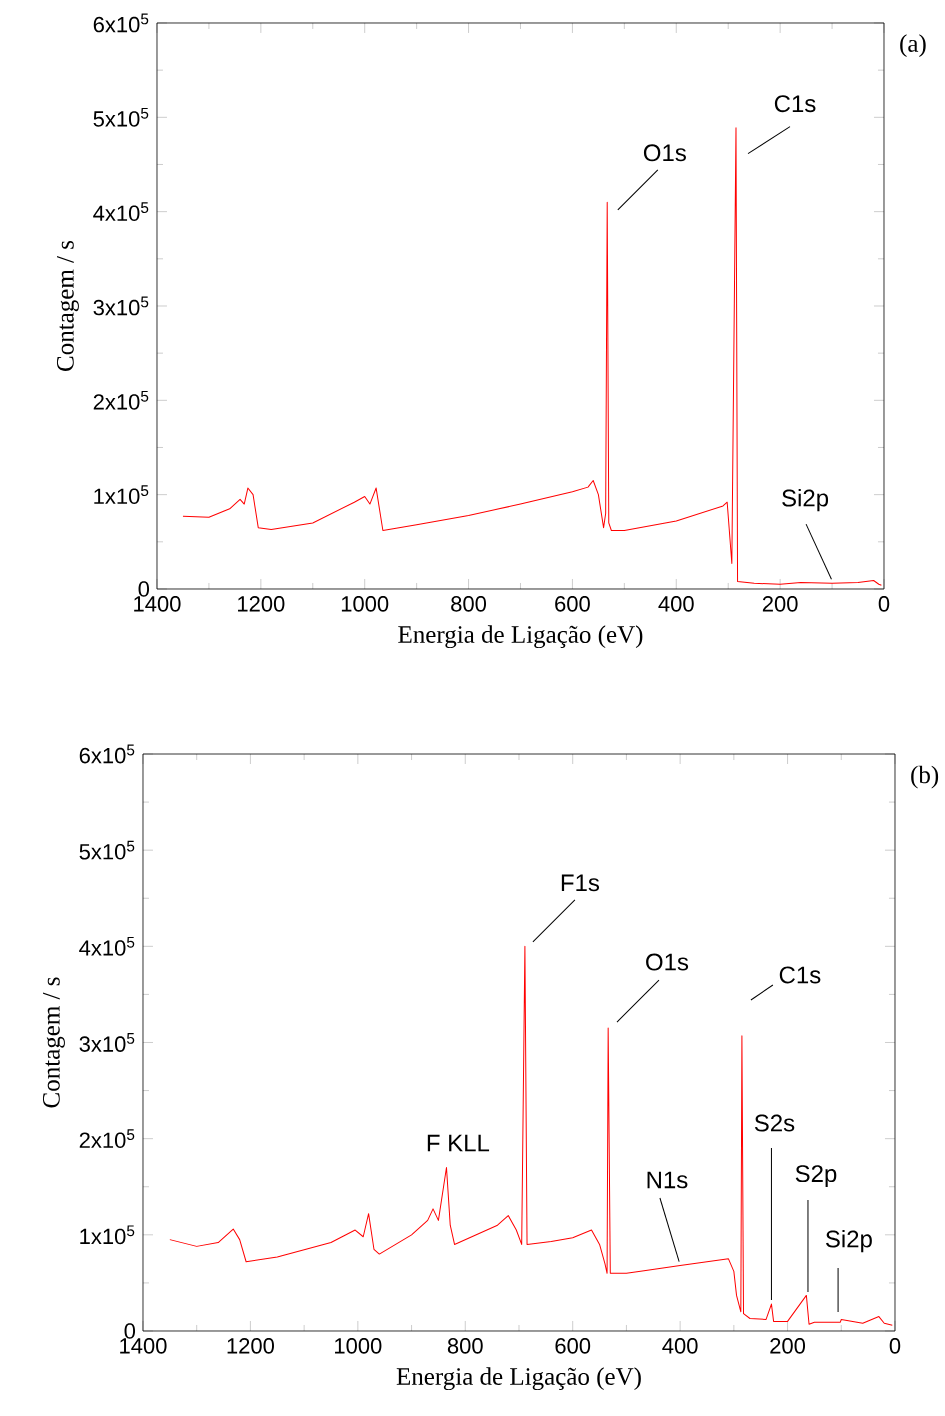  What do you see at coordinates (774, 1123) in the screenshot?
I see `annotation: S2s` at bounding box center [774, 1123].